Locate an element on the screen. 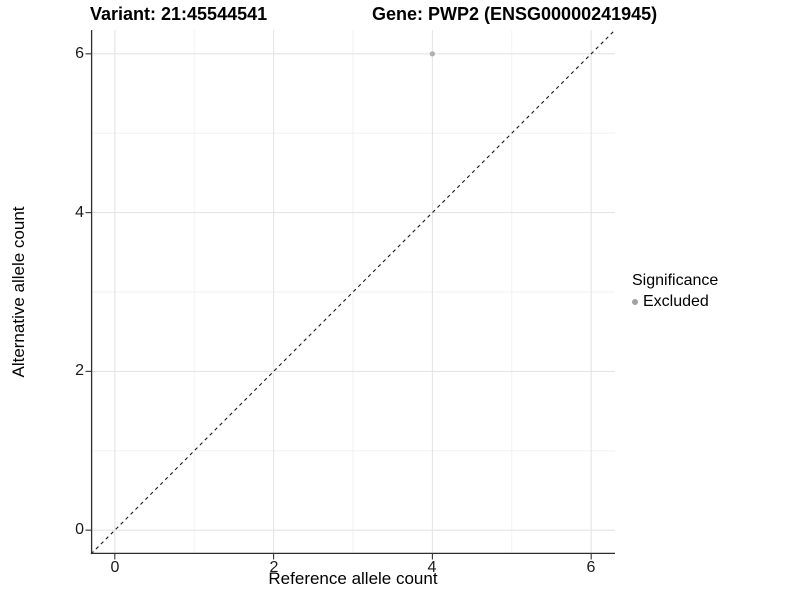 This screenshot has width=800, height=600. y-tick-label-0: 0 is located at coordinates (79, 529).